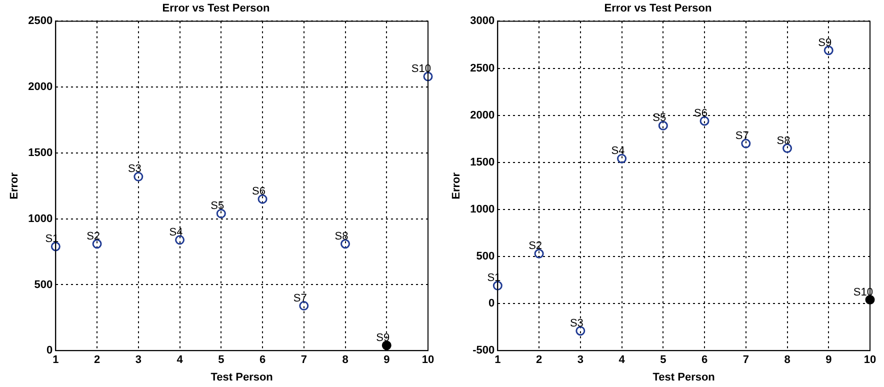 Image resolution: width=884 pixels, height=387 pixels. What do you see at coordinates (482, 21) in the screenshot?
I see `y-tick-label: 3000` at bounding box center [482, 21].